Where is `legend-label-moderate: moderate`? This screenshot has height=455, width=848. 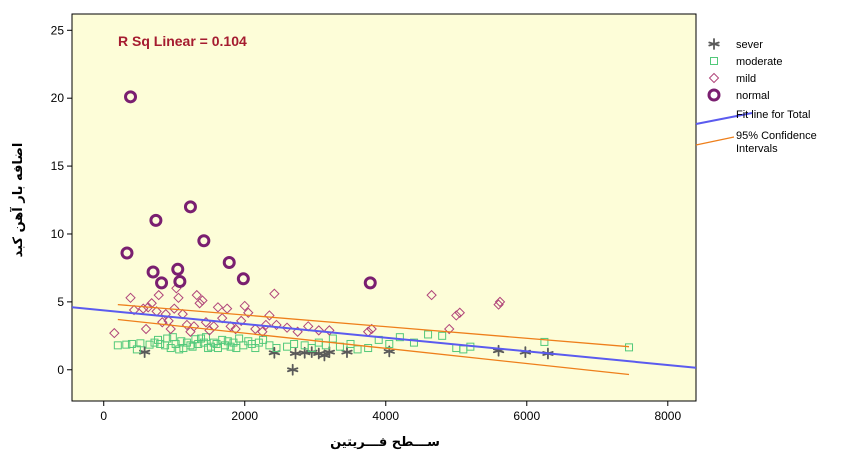 legend-label-moderate: moderate is located at coordinates (759, 62).